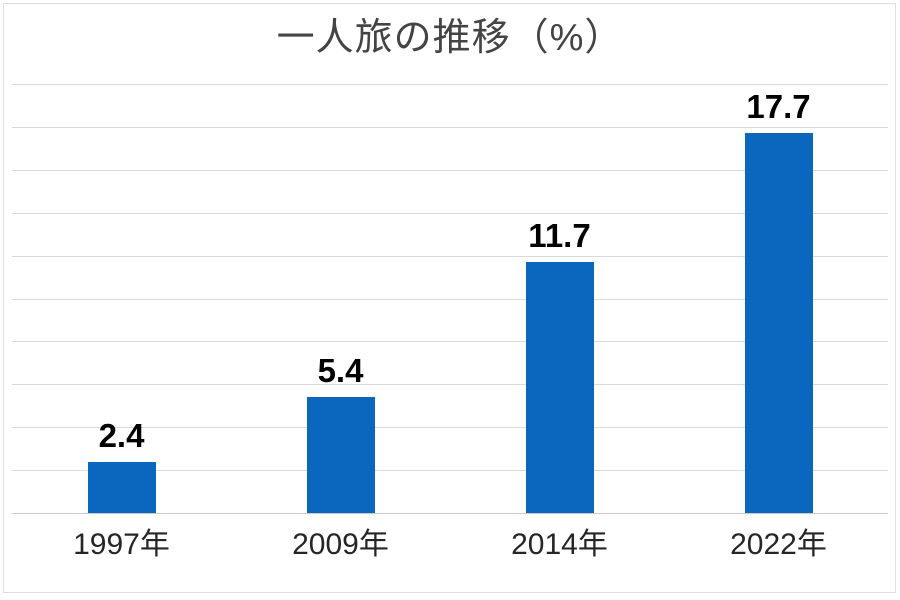 This screenshot has height=600, width=900. What do you see at coordinates (450, 38) in the screenshot?
I see `chart-title: 一人旅の推移（%）` at bounding box center [450, 38].